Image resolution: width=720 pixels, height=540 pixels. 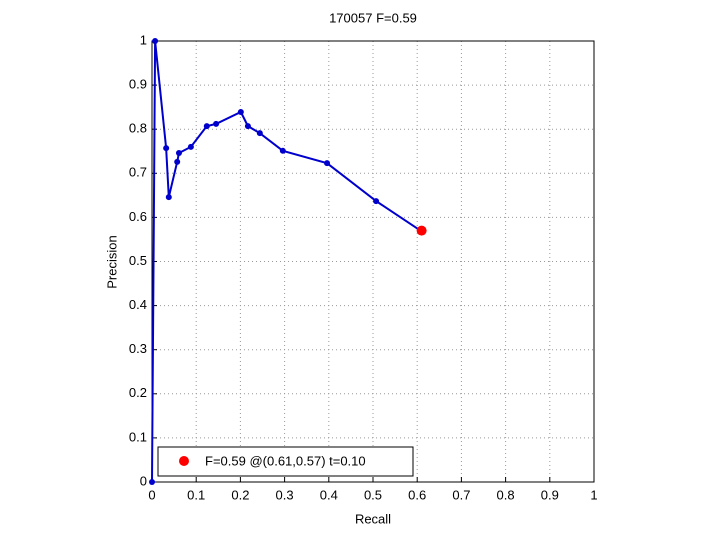 I want to click on y-tick-label: 0, so click(x=143, y=480).